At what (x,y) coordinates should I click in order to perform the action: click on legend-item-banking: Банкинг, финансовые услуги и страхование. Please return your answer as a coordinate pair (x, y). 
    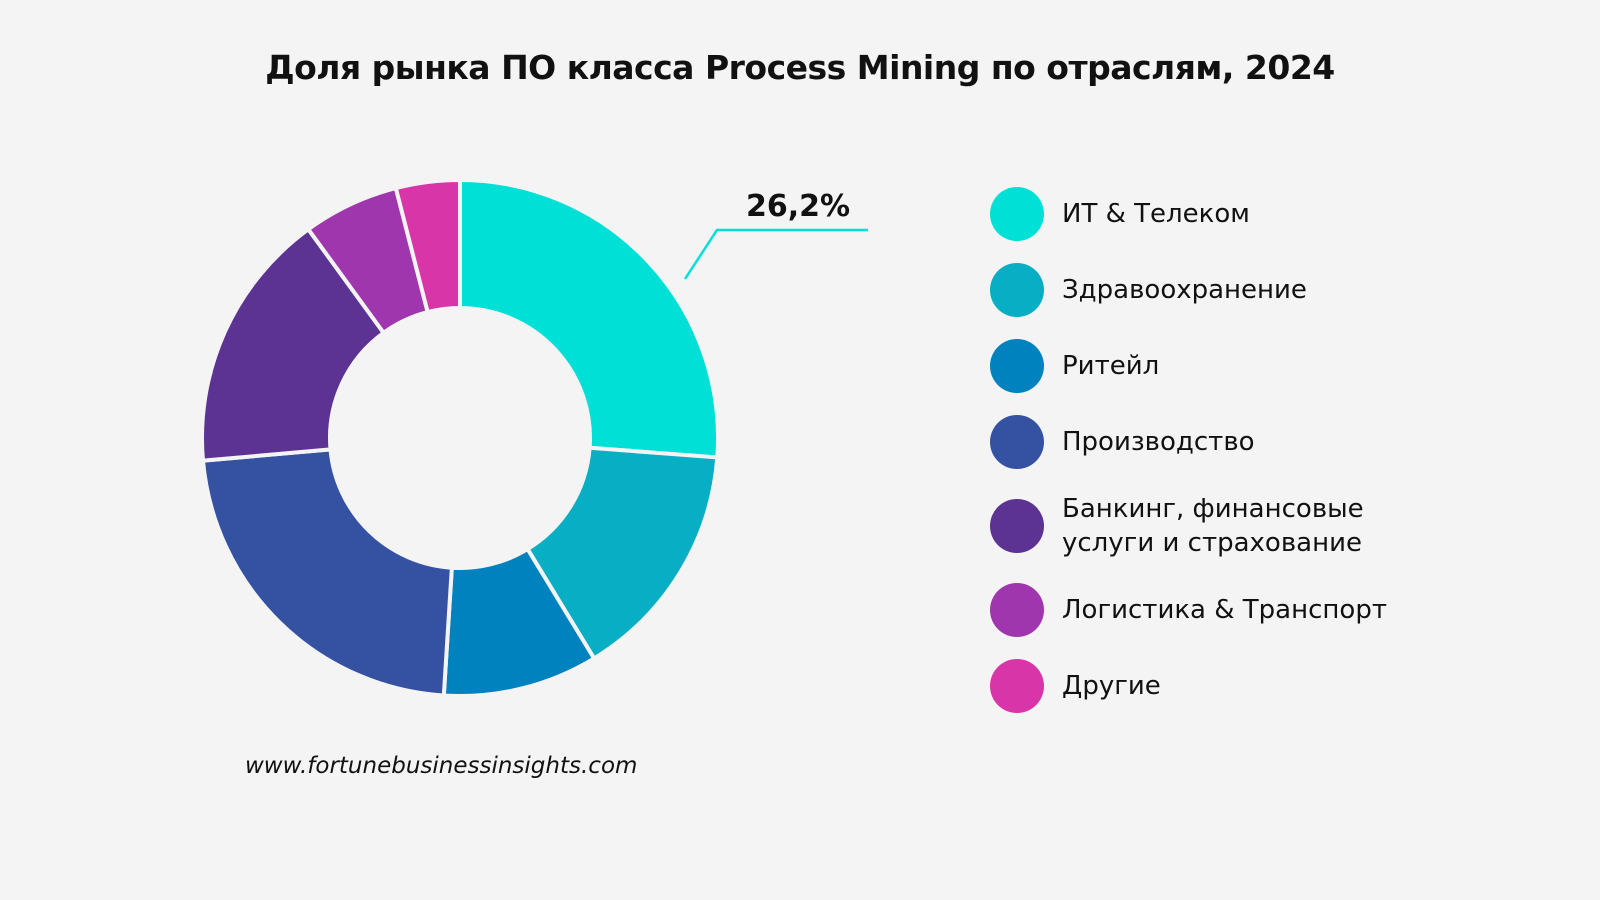
    Looking at the image, I should click on (1280, 526).